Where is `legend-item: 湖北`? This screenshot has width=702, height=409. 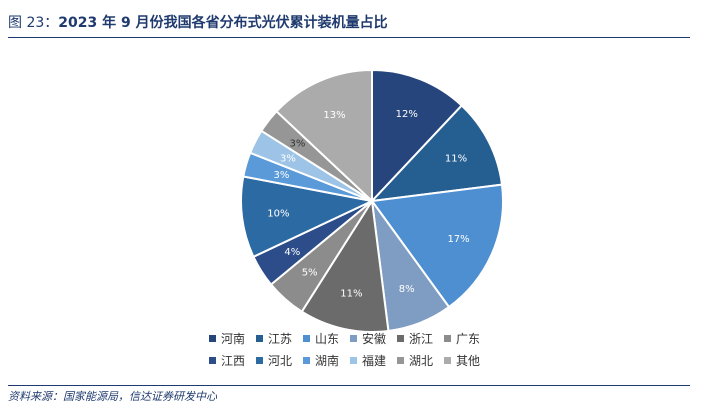
legend-item: 湖北 is located at coordinates (415, 360).